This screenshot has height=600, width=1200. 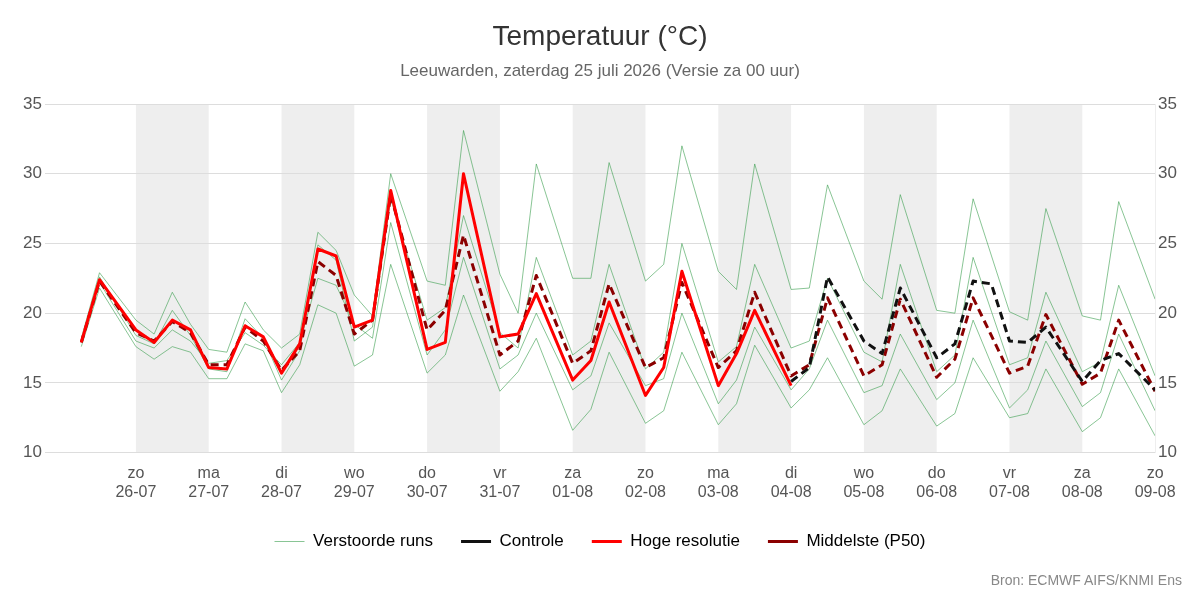 What do you see at coordinates (1168, 382) in the screenshot?
I see `y2-tick-label: 15` at bounding box center [1168, 382].